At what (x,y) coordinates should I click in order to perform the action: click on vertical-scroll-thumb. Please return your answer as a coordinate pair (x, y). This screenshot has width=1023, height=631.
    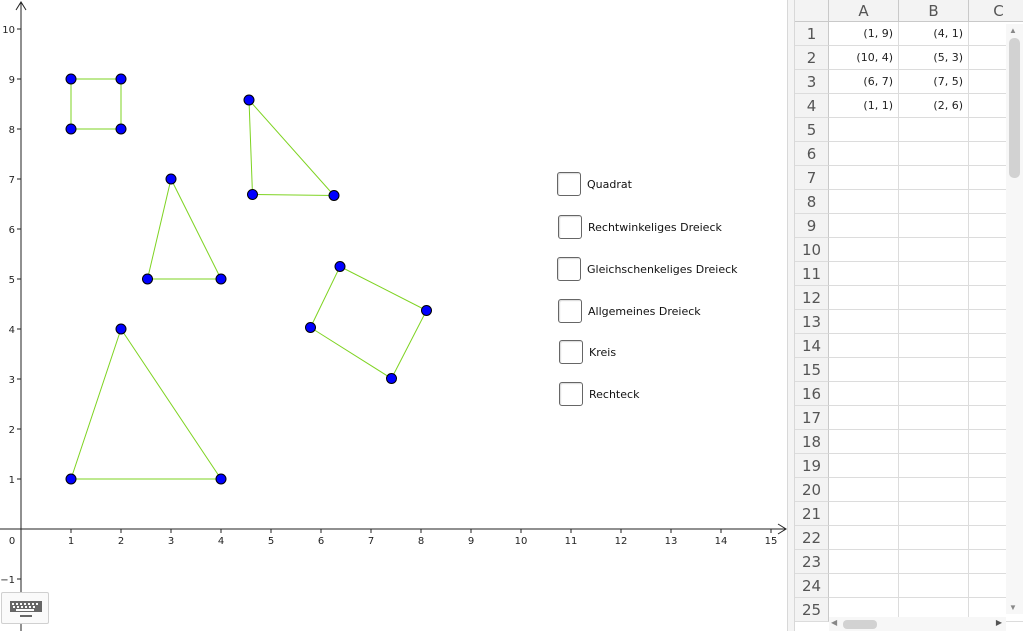
    Looking at the image, I should click on (1014, 108).